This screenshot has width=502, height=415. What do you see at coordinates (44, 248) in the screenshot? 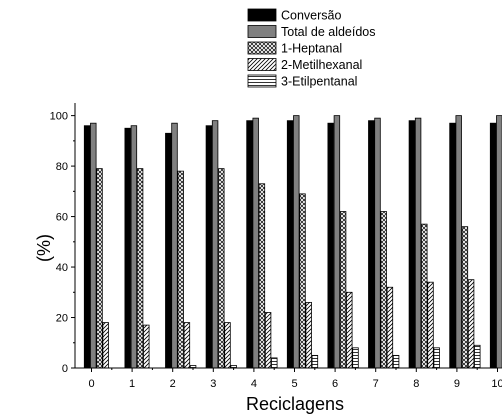
I see `y-axis-label: (%)` at bounding box center [44, 248].